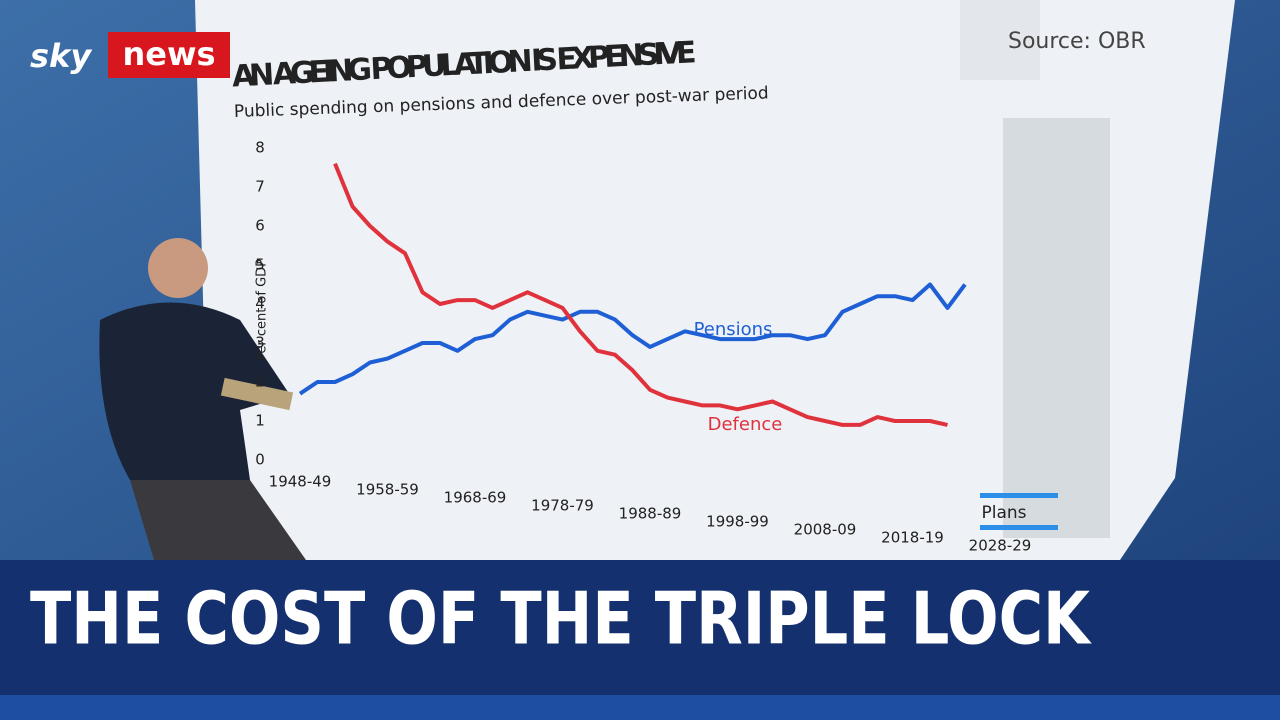 The image size is (1280, 724). Describe the element at coordinates (475, 498) in the screenshot. I see `x-tick-label: 1968-69` at that location.